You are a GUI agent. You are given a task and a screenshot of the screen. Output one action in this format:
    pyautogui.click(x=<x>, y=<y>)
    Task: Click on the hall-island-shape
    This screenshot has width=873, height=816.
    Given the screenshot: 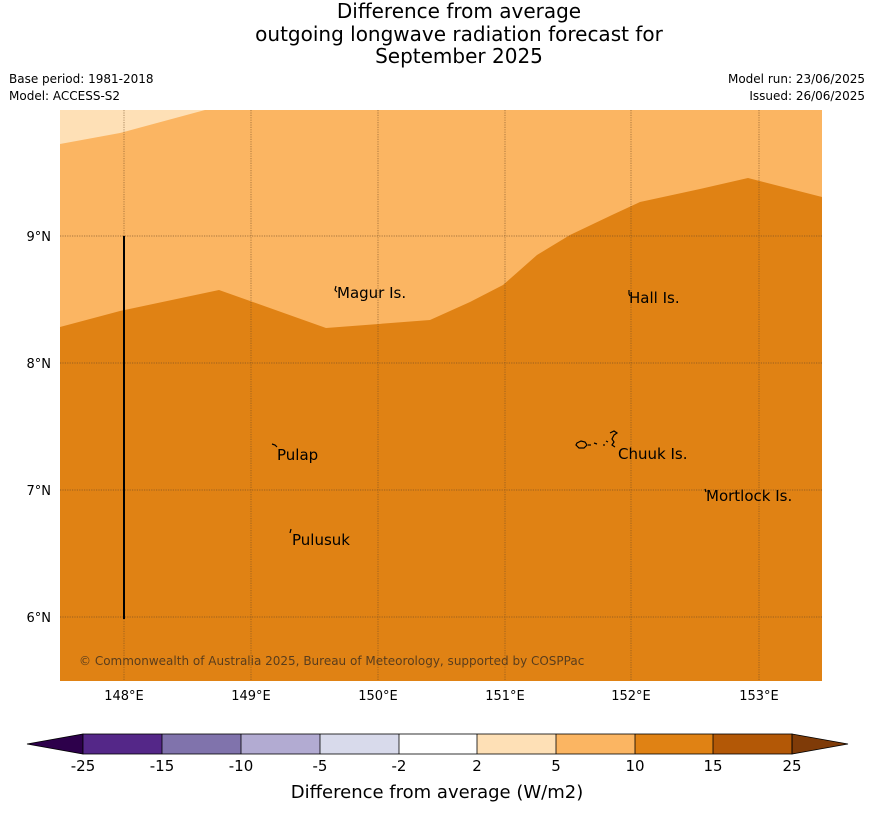 What is the action you would take?
    pyautogui.click(x=629, y=293)
    